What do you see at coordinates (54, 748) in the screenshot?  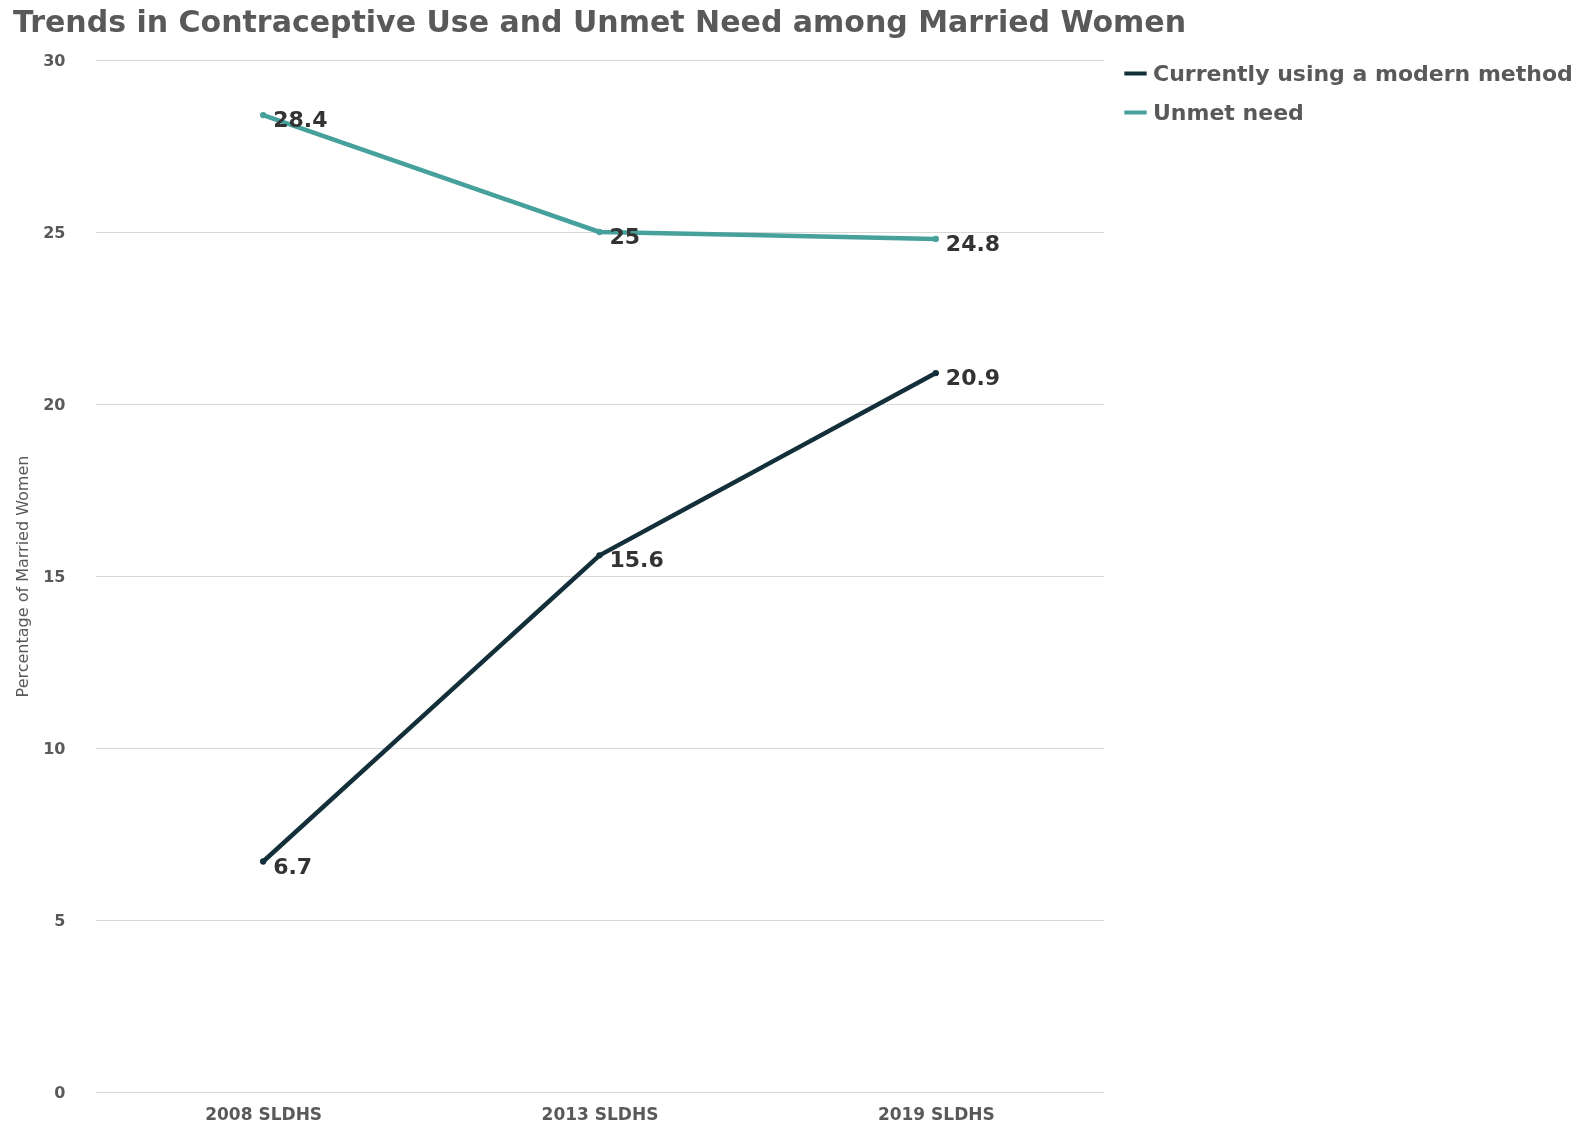 I see `y-tick-label: 10` at bounding box center [54, 748].